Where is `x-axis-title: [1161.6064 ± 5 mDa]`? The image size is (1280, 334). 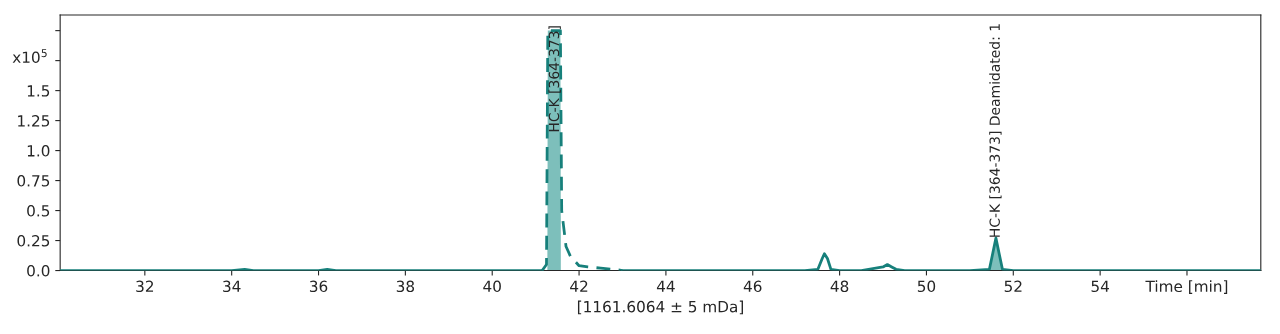
x-axis-title: [1161.6064 ± 5 mDa] is located at coordinates (660, 307).